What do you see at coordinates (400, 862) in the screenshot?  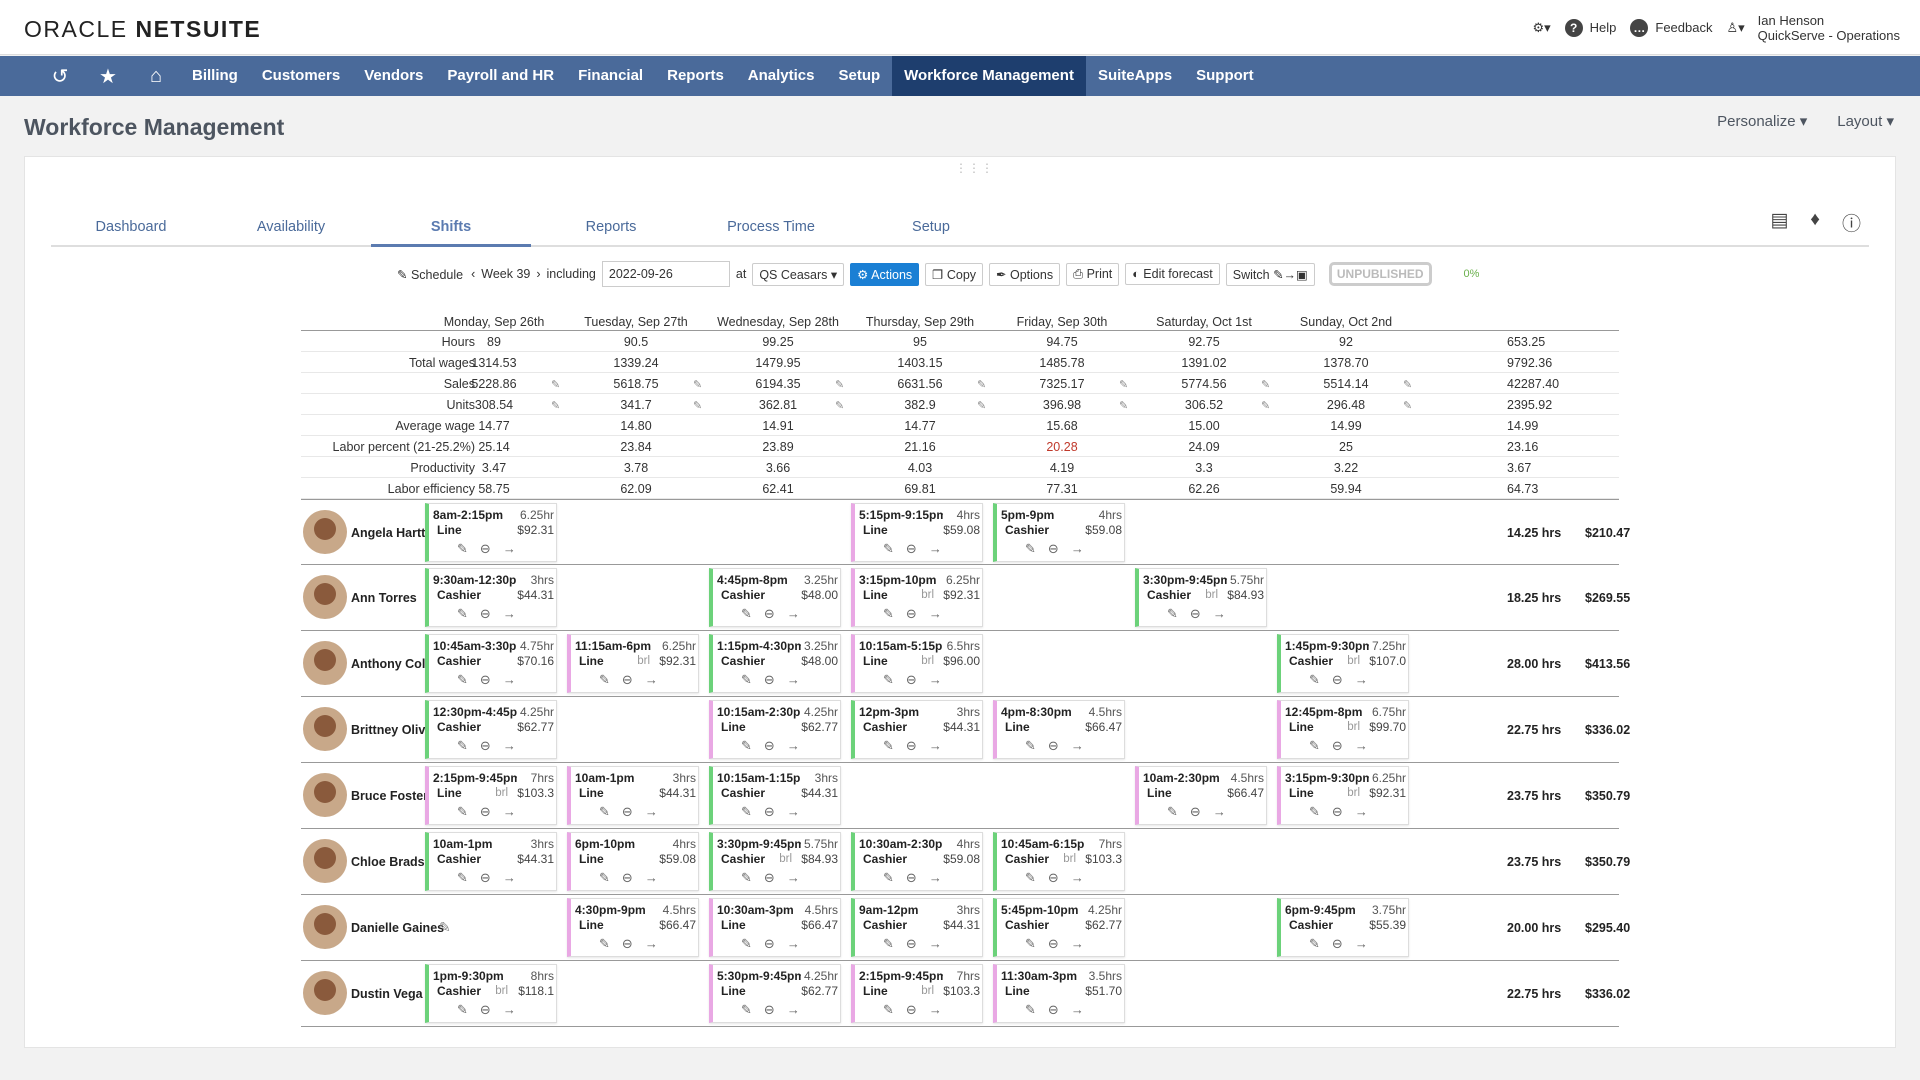 I see `employee-name: Chloe Bradshaw` at bounding box center [400, 862].